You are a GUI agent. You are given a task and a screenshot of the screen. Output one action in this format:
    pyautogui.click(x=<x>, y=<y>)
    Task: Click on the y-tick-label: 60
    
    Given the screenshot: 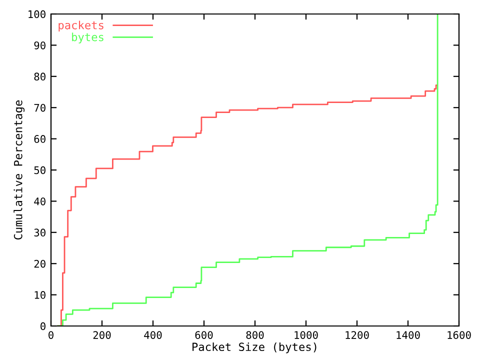 What is the action you would take?
    pyautogui.click(x=40, y=139)
    